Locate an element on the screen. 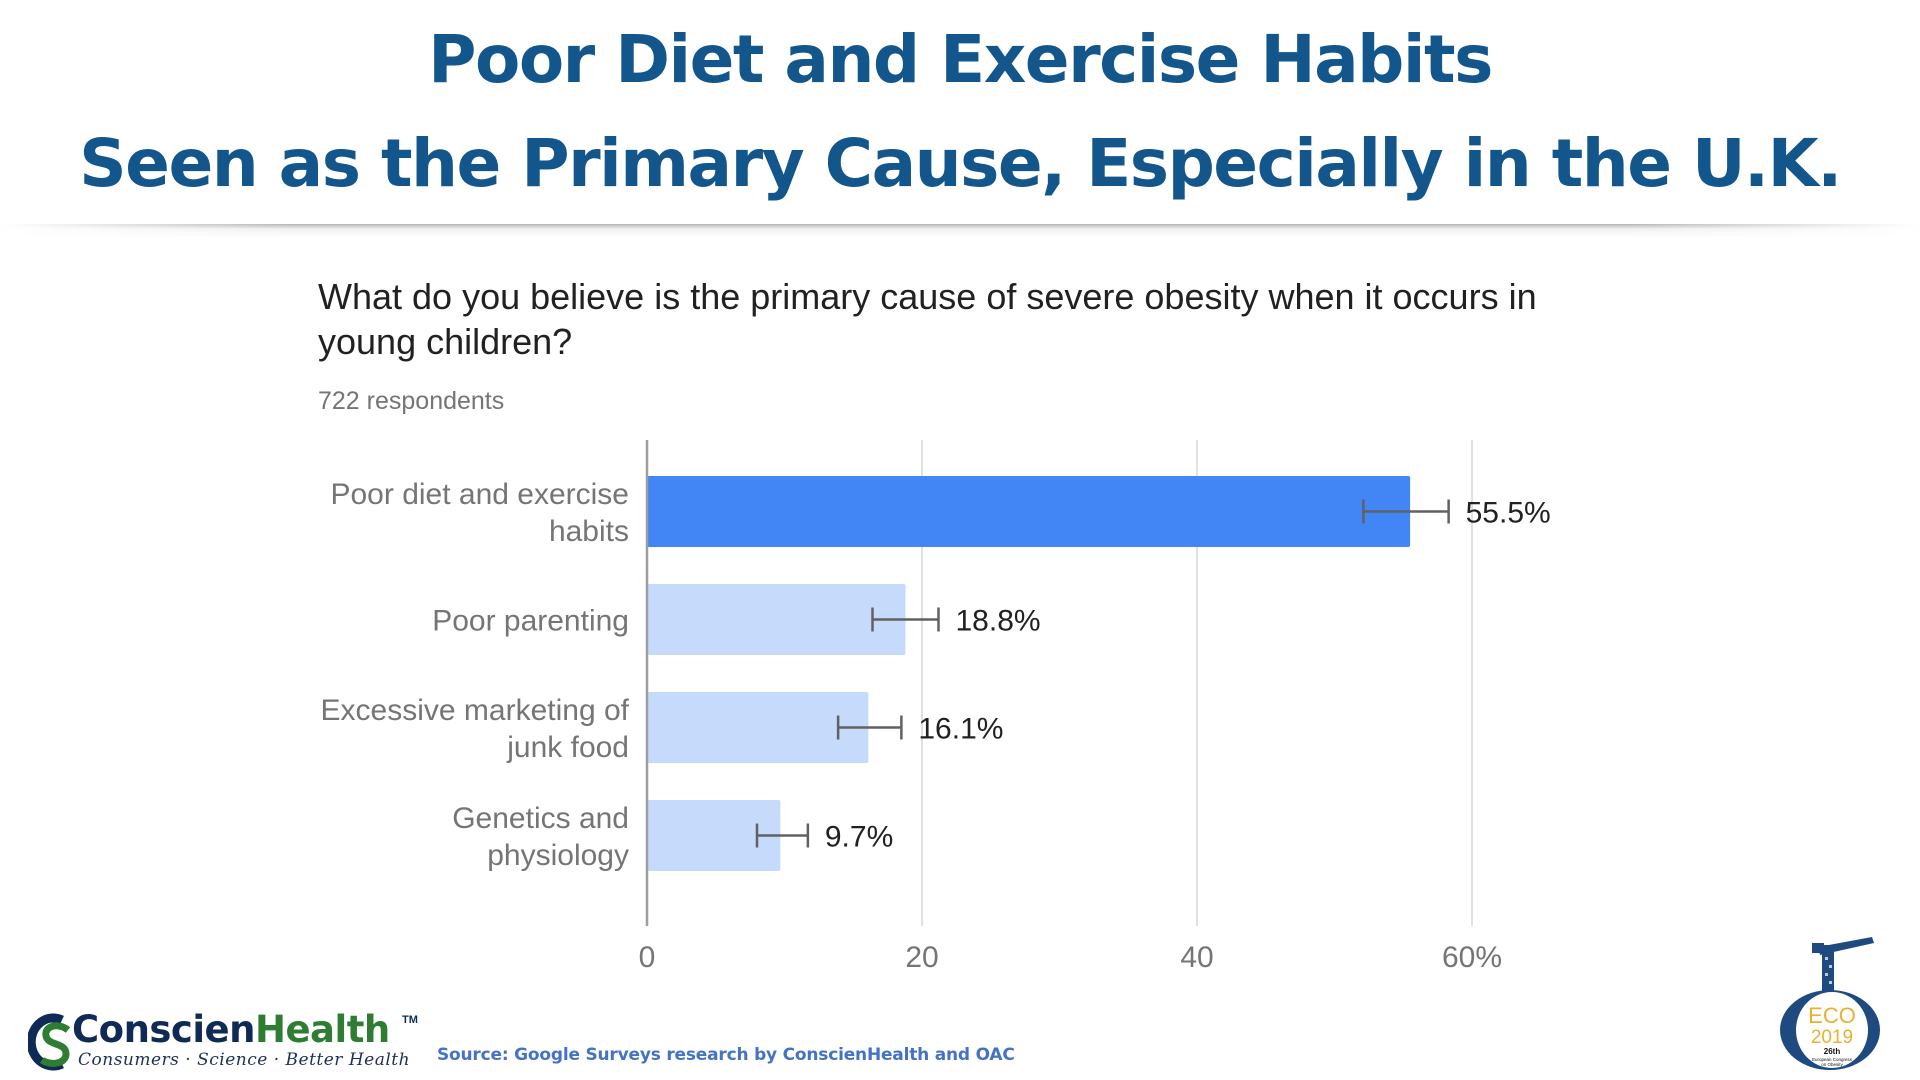  conscienhealth-cs-mark-icon is located at coordinates (49, 1042).